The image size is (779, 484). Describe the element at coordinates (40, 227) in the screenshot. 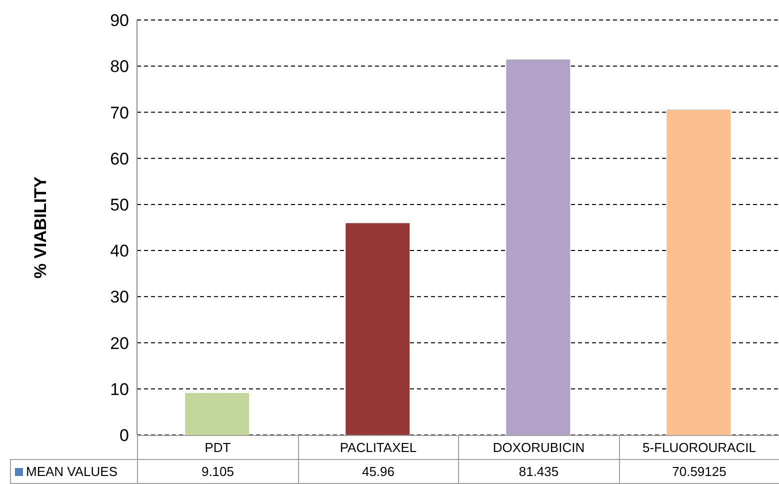

I see `y-axis-title: % VIABILITY` at that location.